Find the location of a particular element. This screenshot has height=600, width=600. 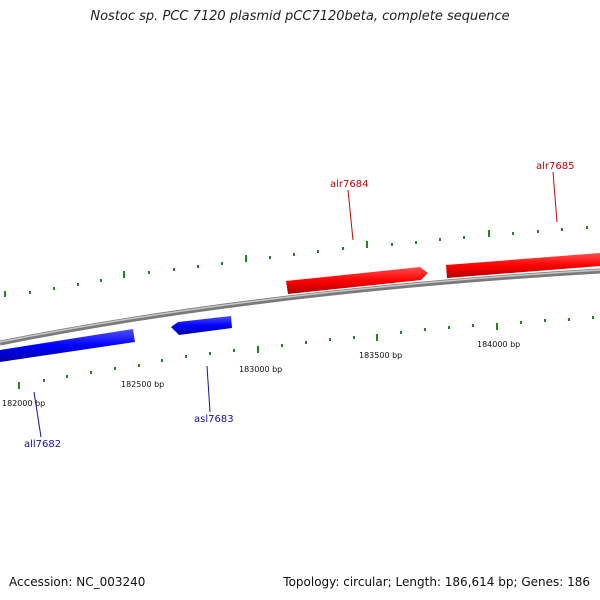

bp-label-183000: 183000 bp is located at coordinates (260, 369).